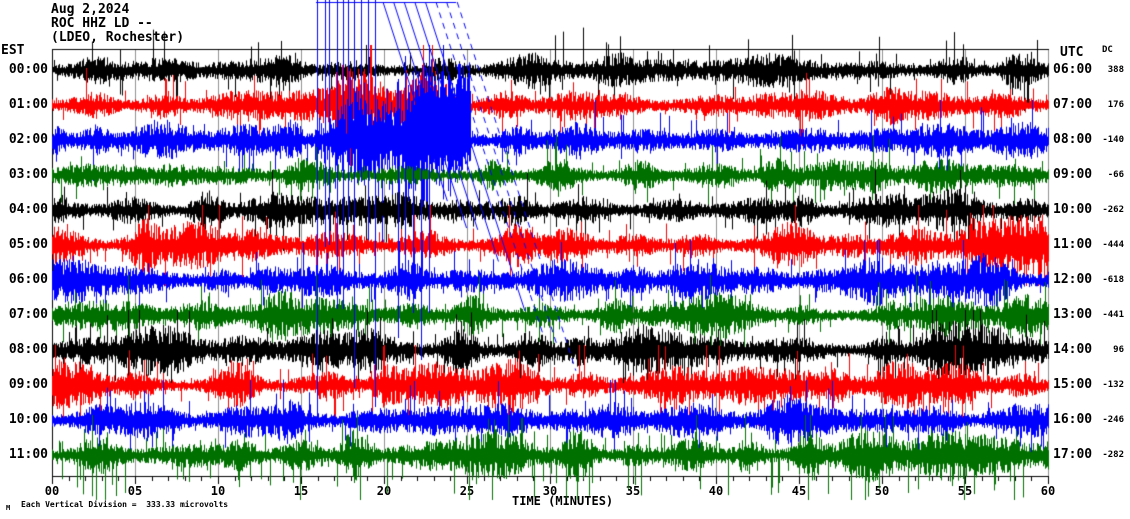 The image size is (1130, 519). What do you see at coordinates (1115, 175) in the screenshot?
I see `dc-value: -66` at bounding box center [1115, 175].